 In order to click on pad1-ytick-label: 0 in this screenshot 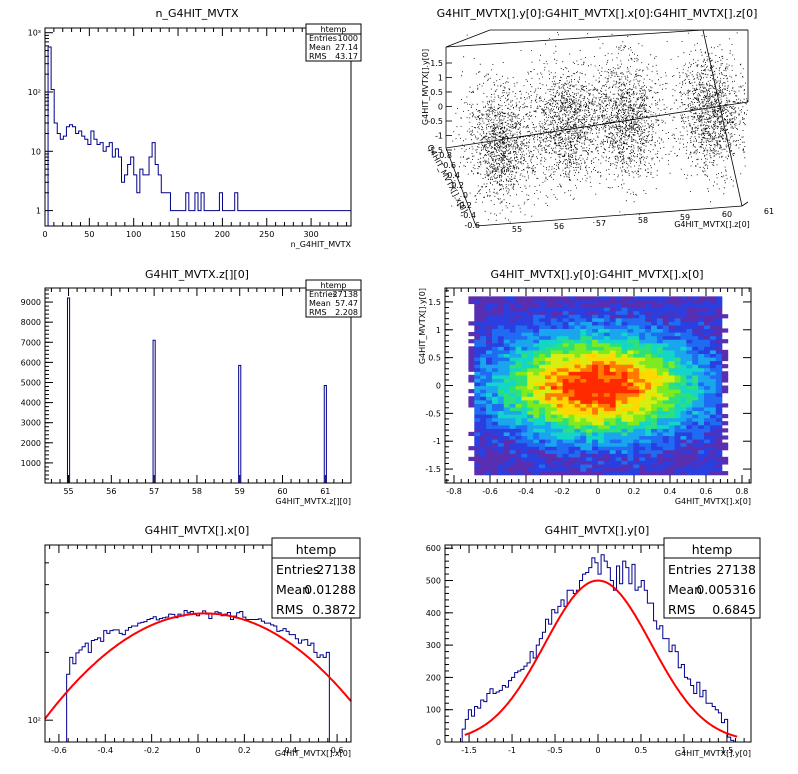, I will do `click(465, 195)`.